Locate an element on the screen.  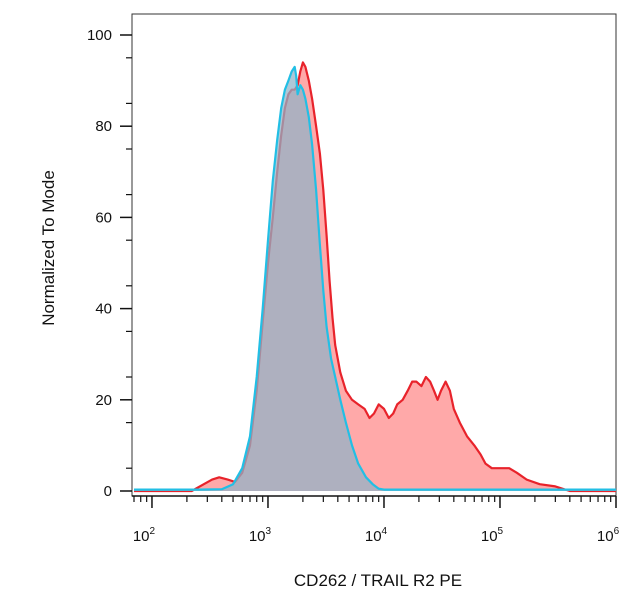
x-tick-label-exponent: 2 is located at coordinates (153, 531).